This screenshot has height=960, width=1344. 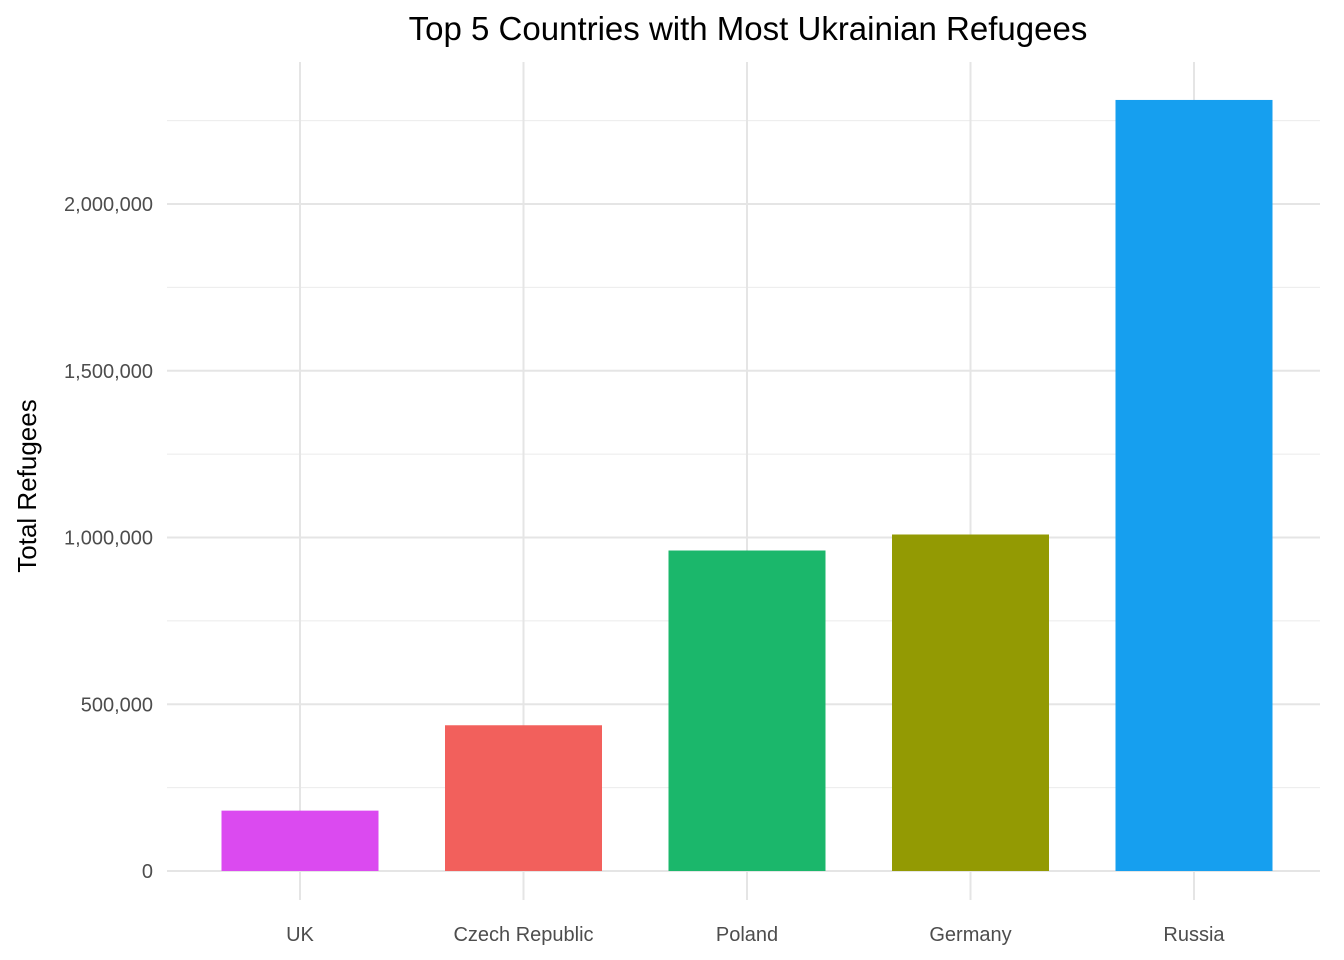 I want to click on y-tick-label: 2,000,000, so click(x=108, y=205).